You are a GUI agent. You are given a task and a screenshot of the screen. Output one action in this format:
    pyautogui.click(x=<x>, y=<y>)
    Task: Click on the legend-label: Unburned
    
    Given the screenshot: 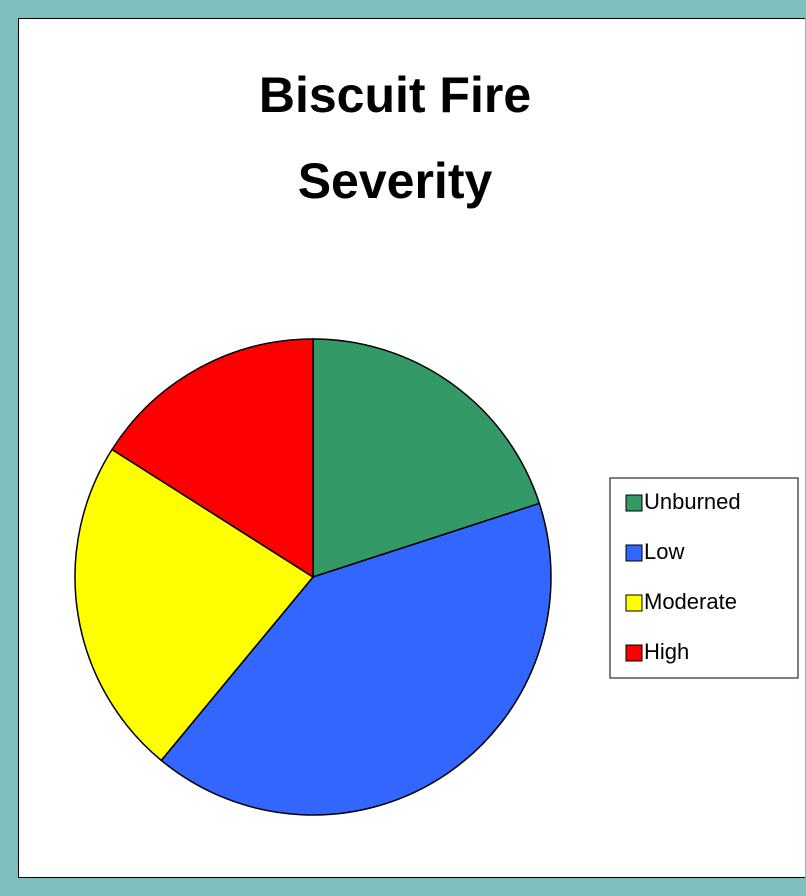 What is the action you would take?
    pyautogui.click(x=692, y=501)
    